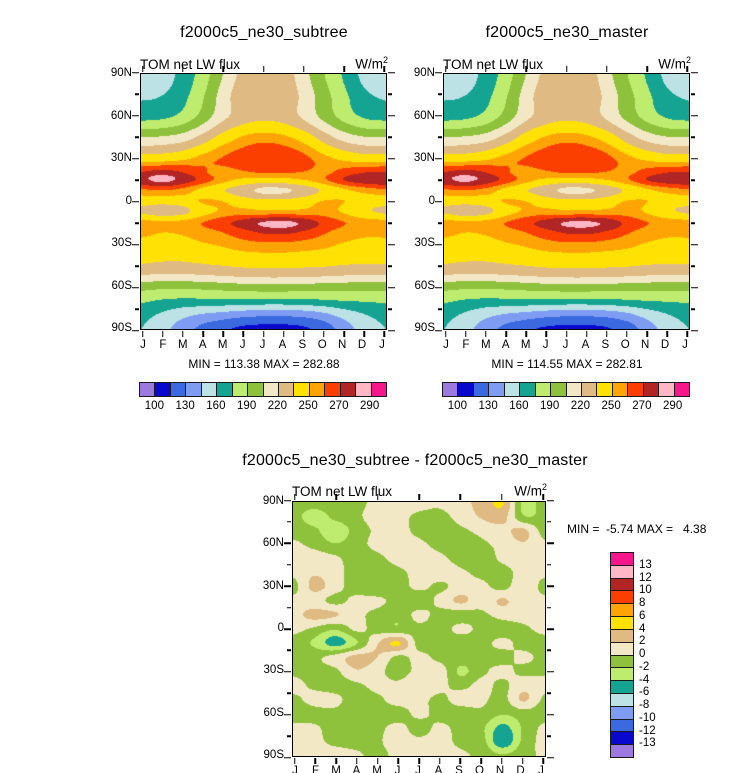 The width and height of the screenshot is (733, 773). Describe the element at coordinates (642, 615) in the screenshot. I see `colorbar-tick-label: 6` at that location.